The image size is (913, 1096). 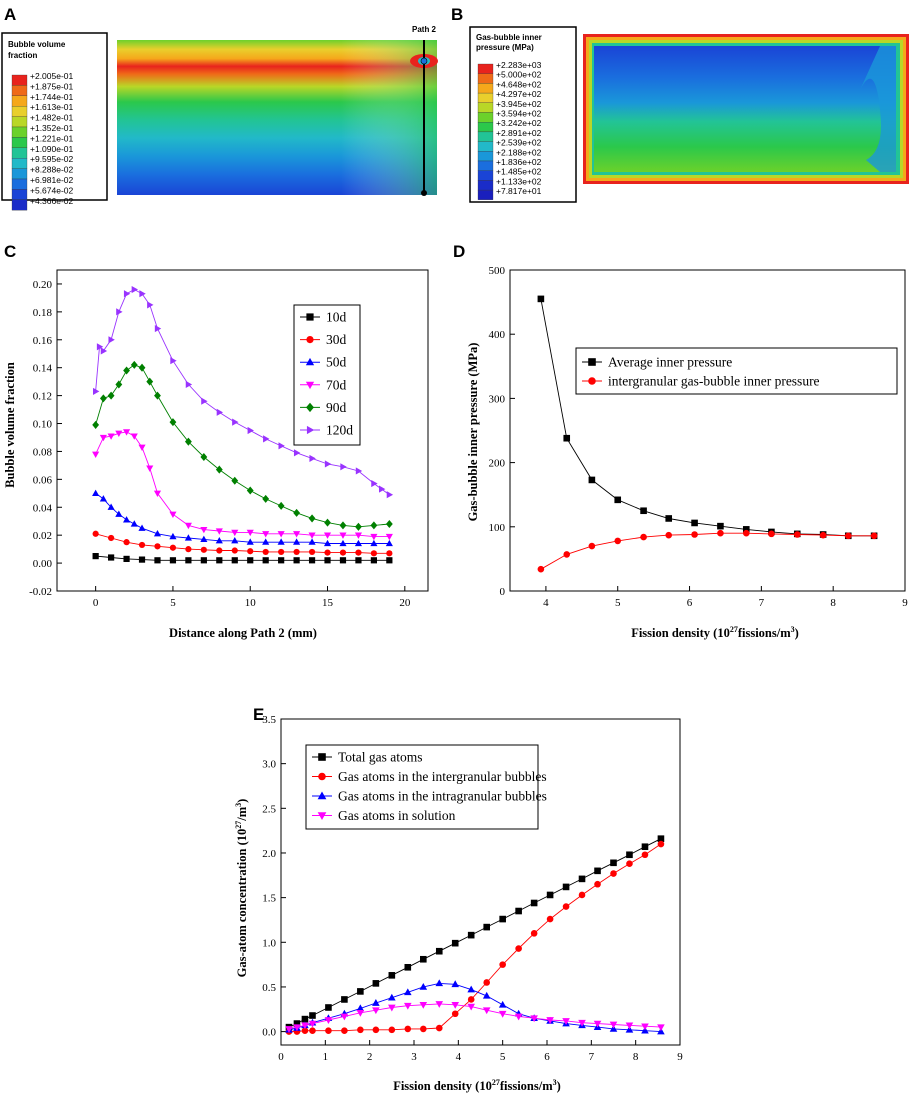 I want to click on chartE-xtick-label: 0, so click(x=281, y=1057).